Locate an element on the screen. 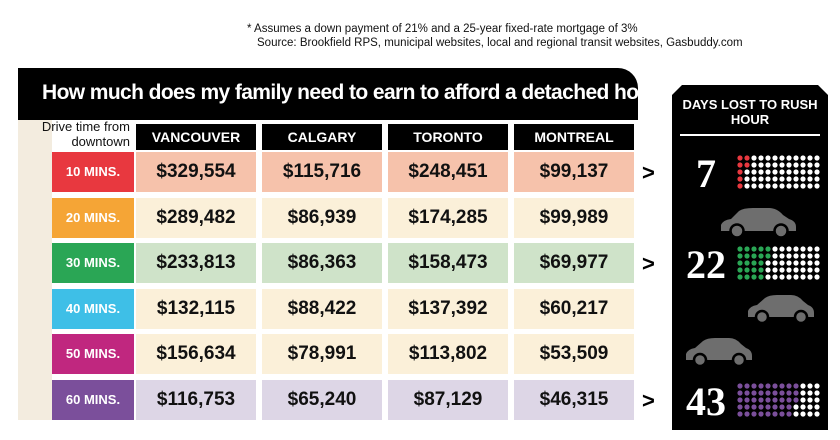 This screenshot has height=440, width=840. row-label: 60 MINS. is located at coordinates (93, 400).